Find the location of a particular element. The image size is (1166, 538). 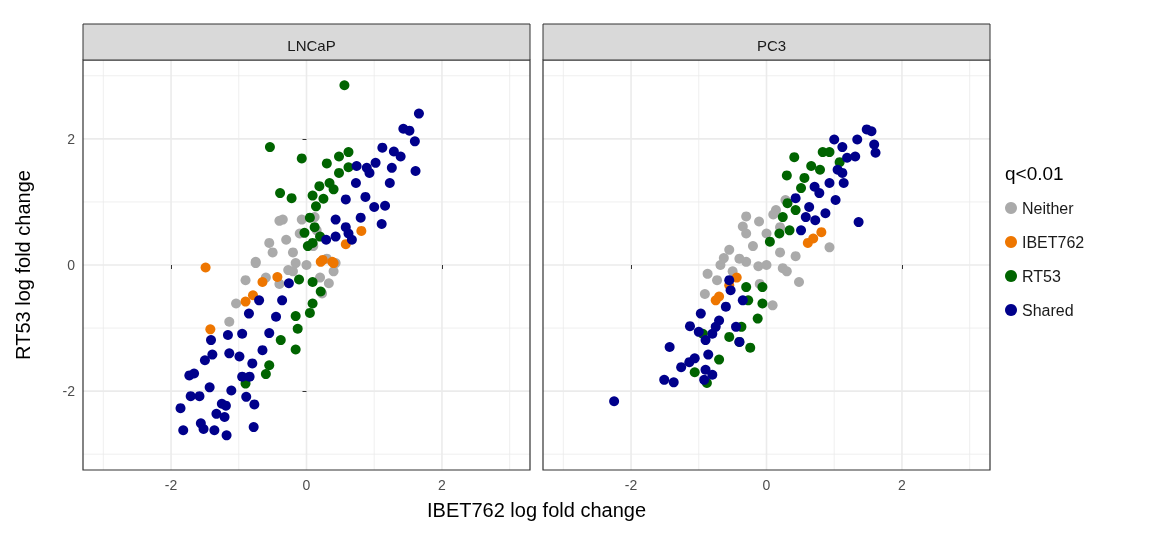

legend-label: IBET762 is located at coordinates (1053, 242).